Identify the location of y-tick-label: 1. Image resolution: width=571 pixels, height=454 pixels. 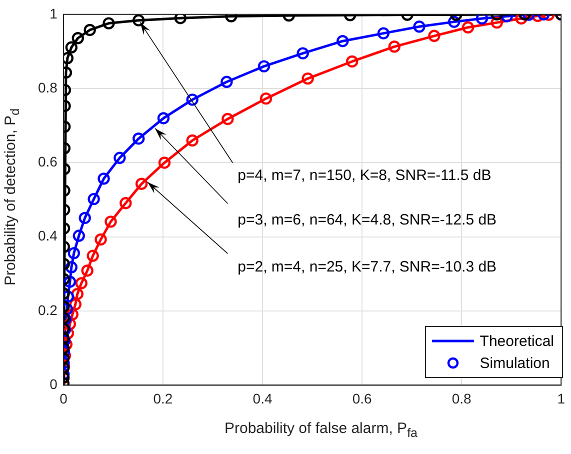
(54, 13).